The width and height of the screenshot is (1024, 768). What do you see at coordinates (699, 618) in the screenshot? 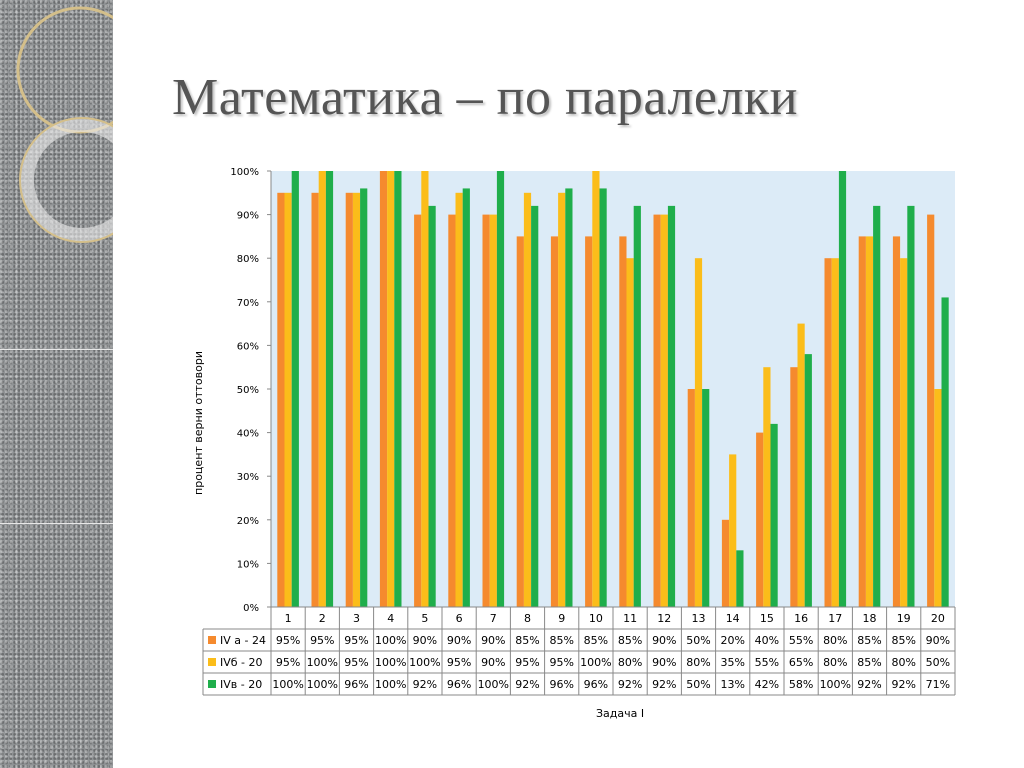
I see `x-category-label: 13` at bounding box center [699, 618].